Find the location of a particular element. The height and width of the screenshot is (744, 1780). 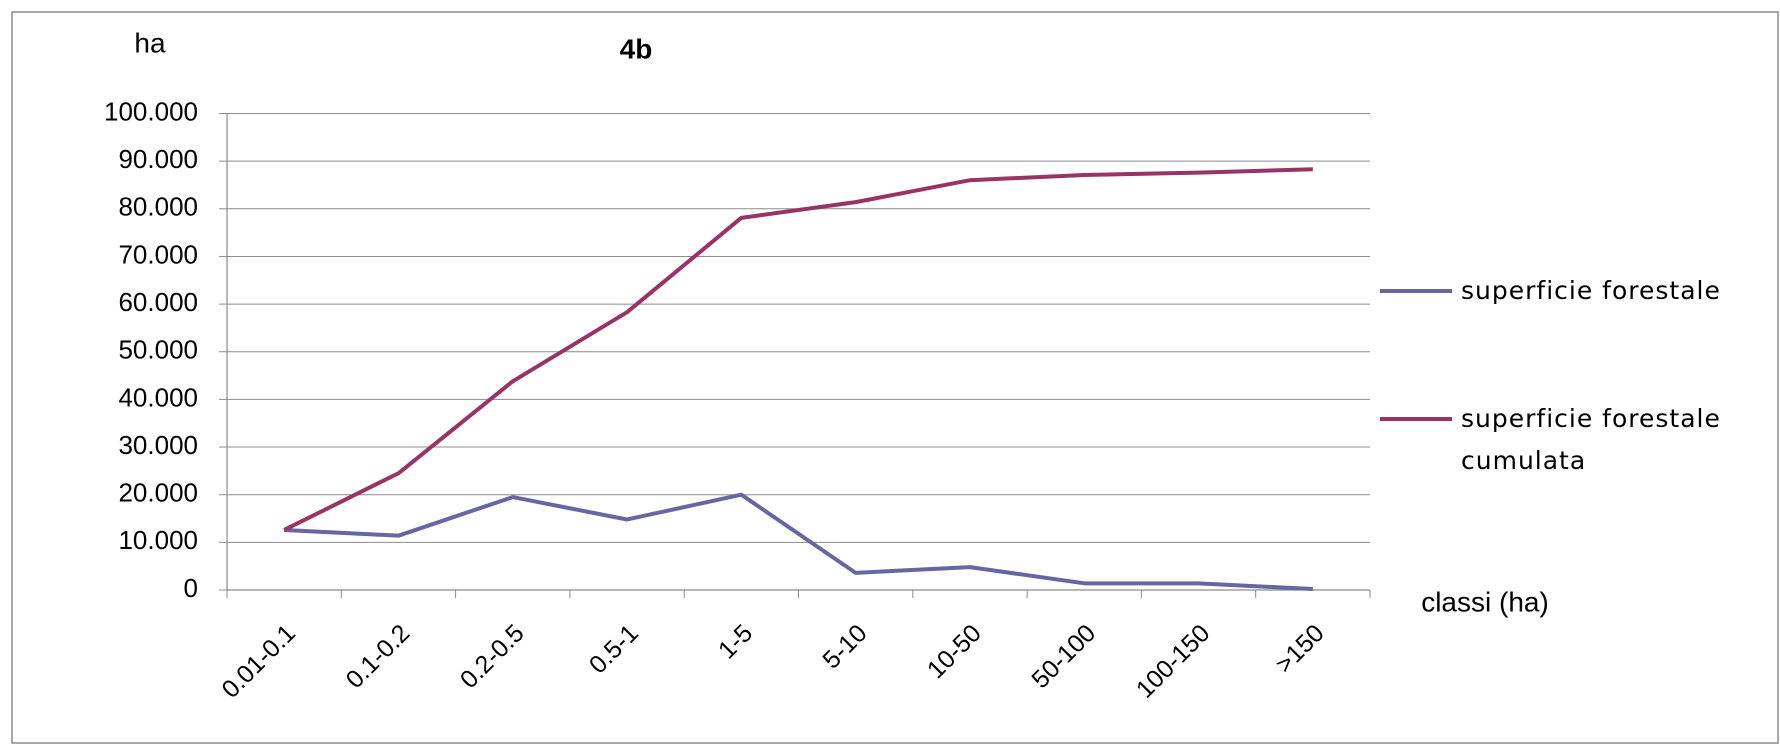

y-tick-label: 50.000 is located at coordinates (158, 350).